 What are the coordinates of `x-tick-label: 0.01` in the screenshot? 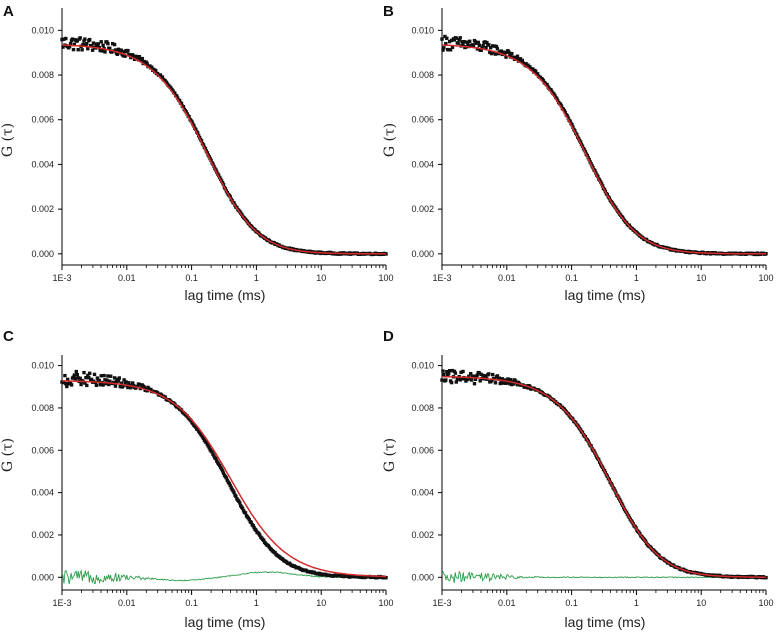 It's located at (127, 278).